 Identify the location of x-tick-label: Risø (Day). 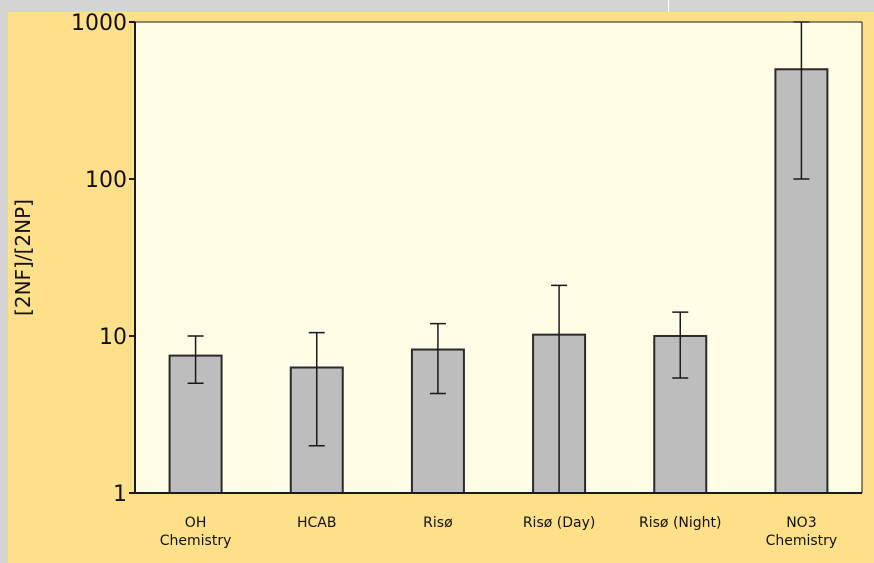
(559, 523).